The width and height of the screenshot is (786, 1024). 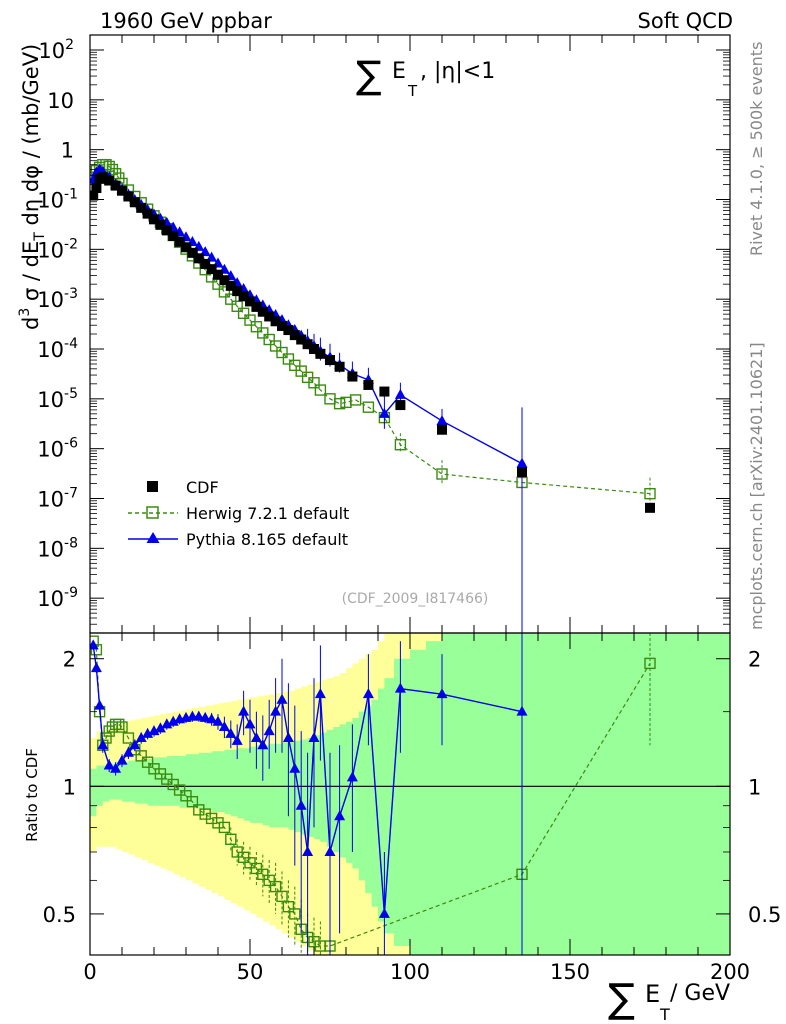 I want to click on ratio-y-axis-label: Ratio to CDF, so click(x=32, y=795).